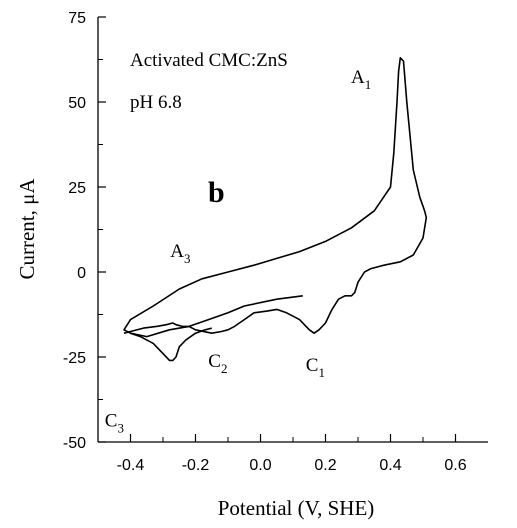  What do you see at coordinates (315, 367) in the screenshot?
I see `peak-label-c1: C1` at bounding box center [315, 367].